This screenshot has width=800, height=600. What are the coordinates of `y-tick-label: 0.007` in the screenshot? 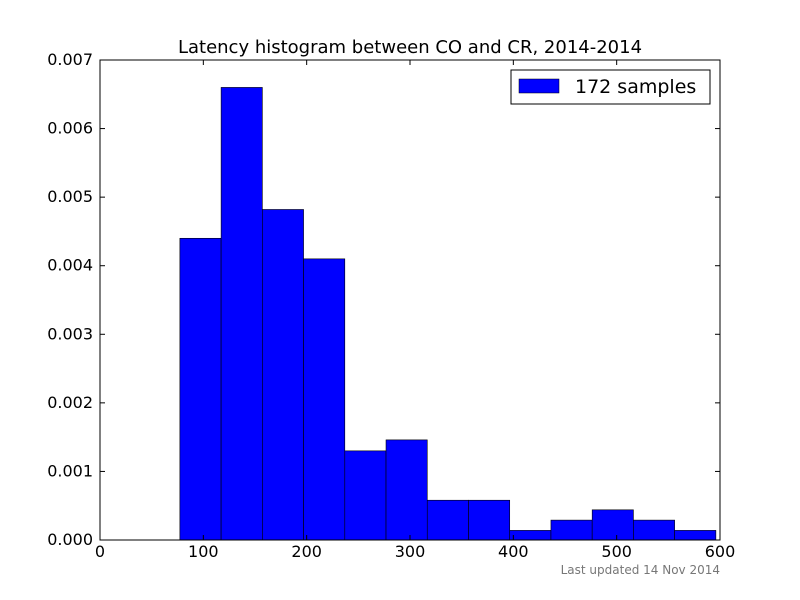 It's located at (70, 59).